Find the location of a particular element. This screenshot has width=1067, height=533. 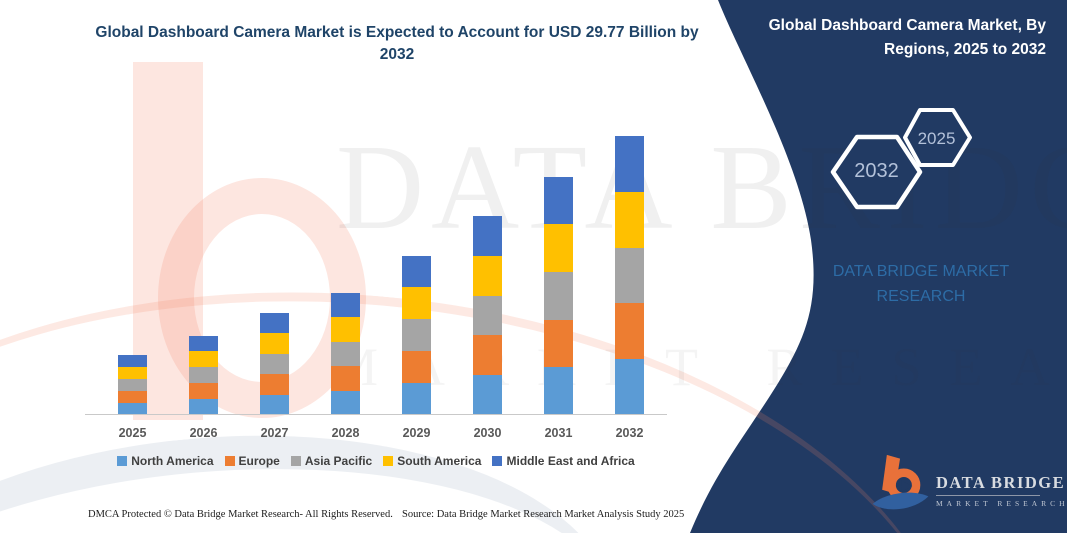

brand-text-line1: DATA BRIDGE MARKET is located at coordinates (921, 271).